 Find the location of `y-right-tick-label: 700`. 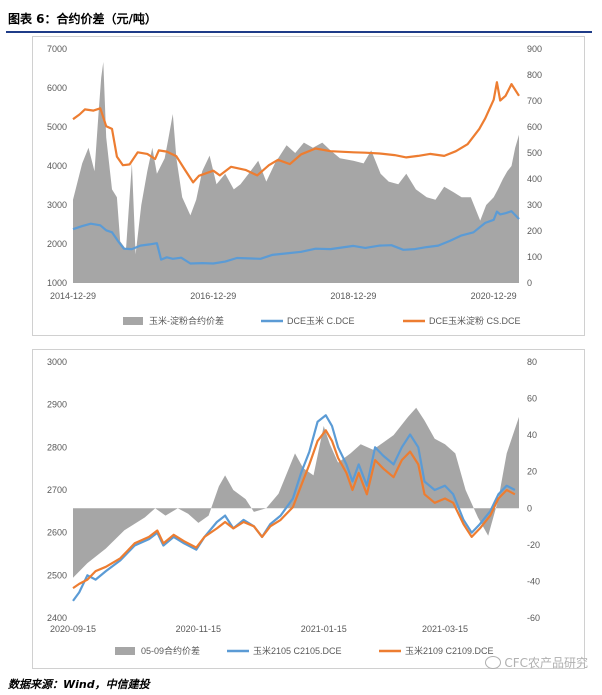

y-right-tick-label: 700 is located at coordinates (534, 101).